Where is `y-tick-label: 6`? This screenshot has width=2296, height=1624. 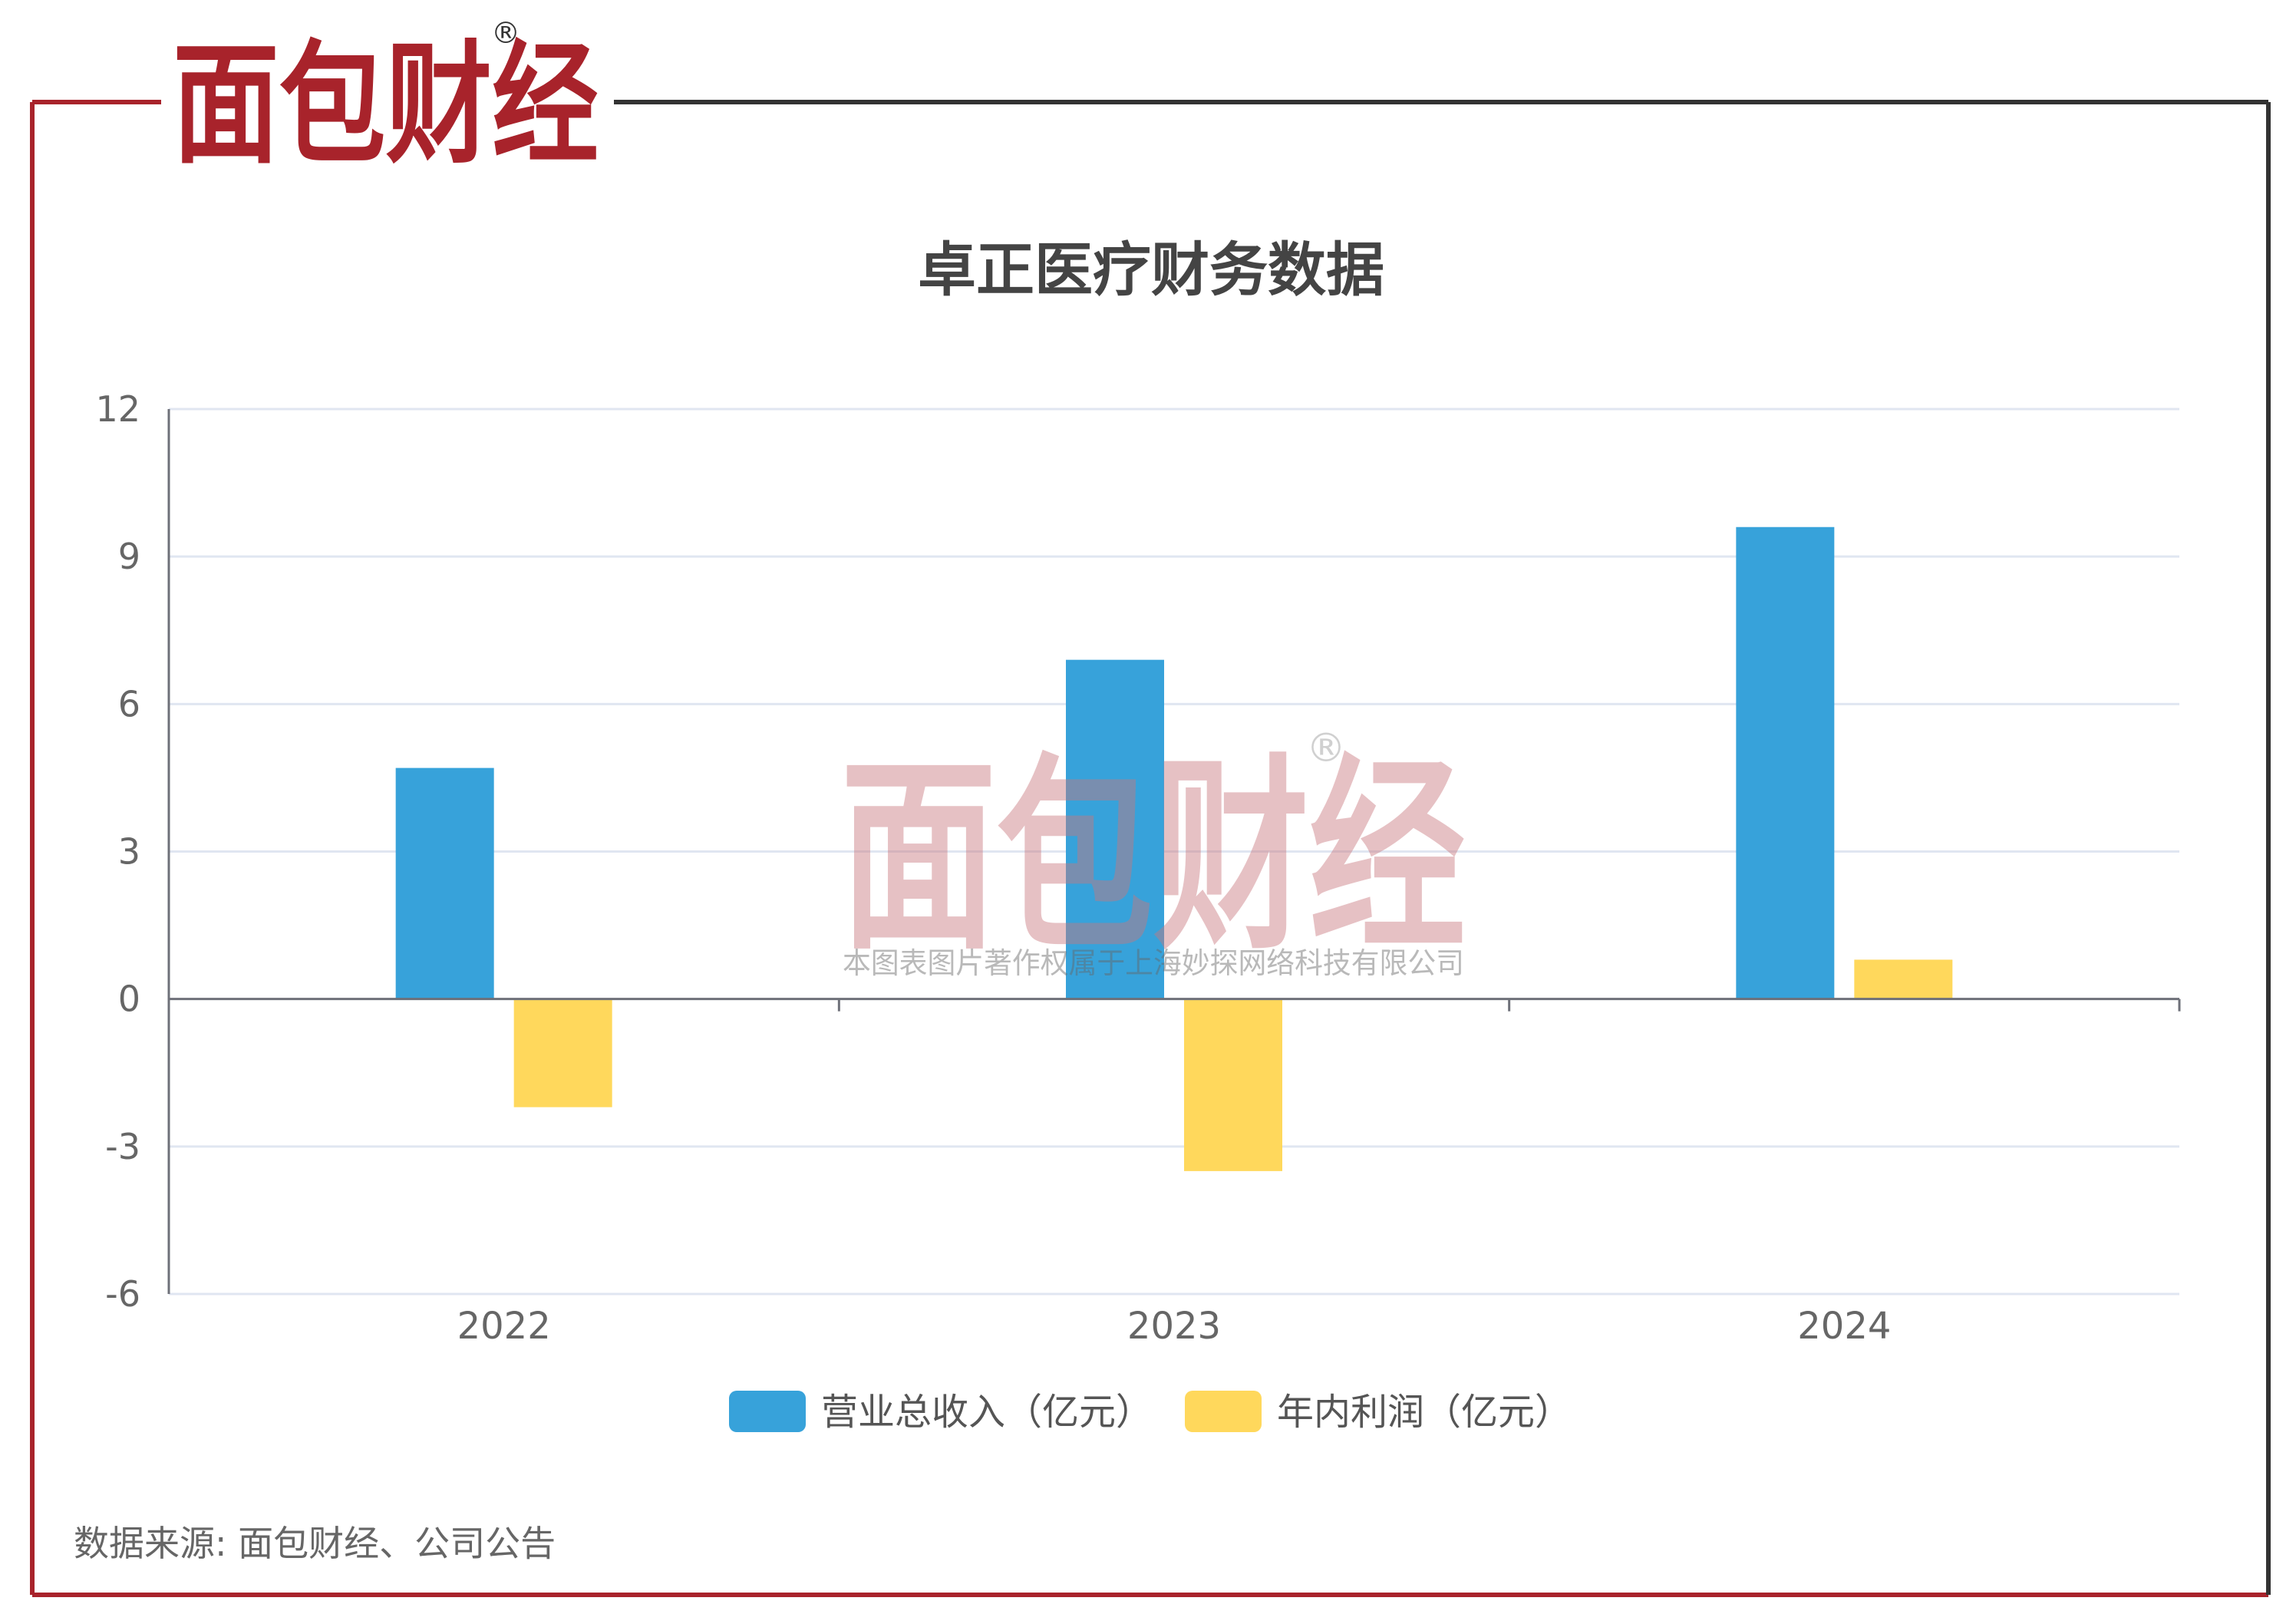 y-tick-label: 6 is located at coordinates (129, 704).